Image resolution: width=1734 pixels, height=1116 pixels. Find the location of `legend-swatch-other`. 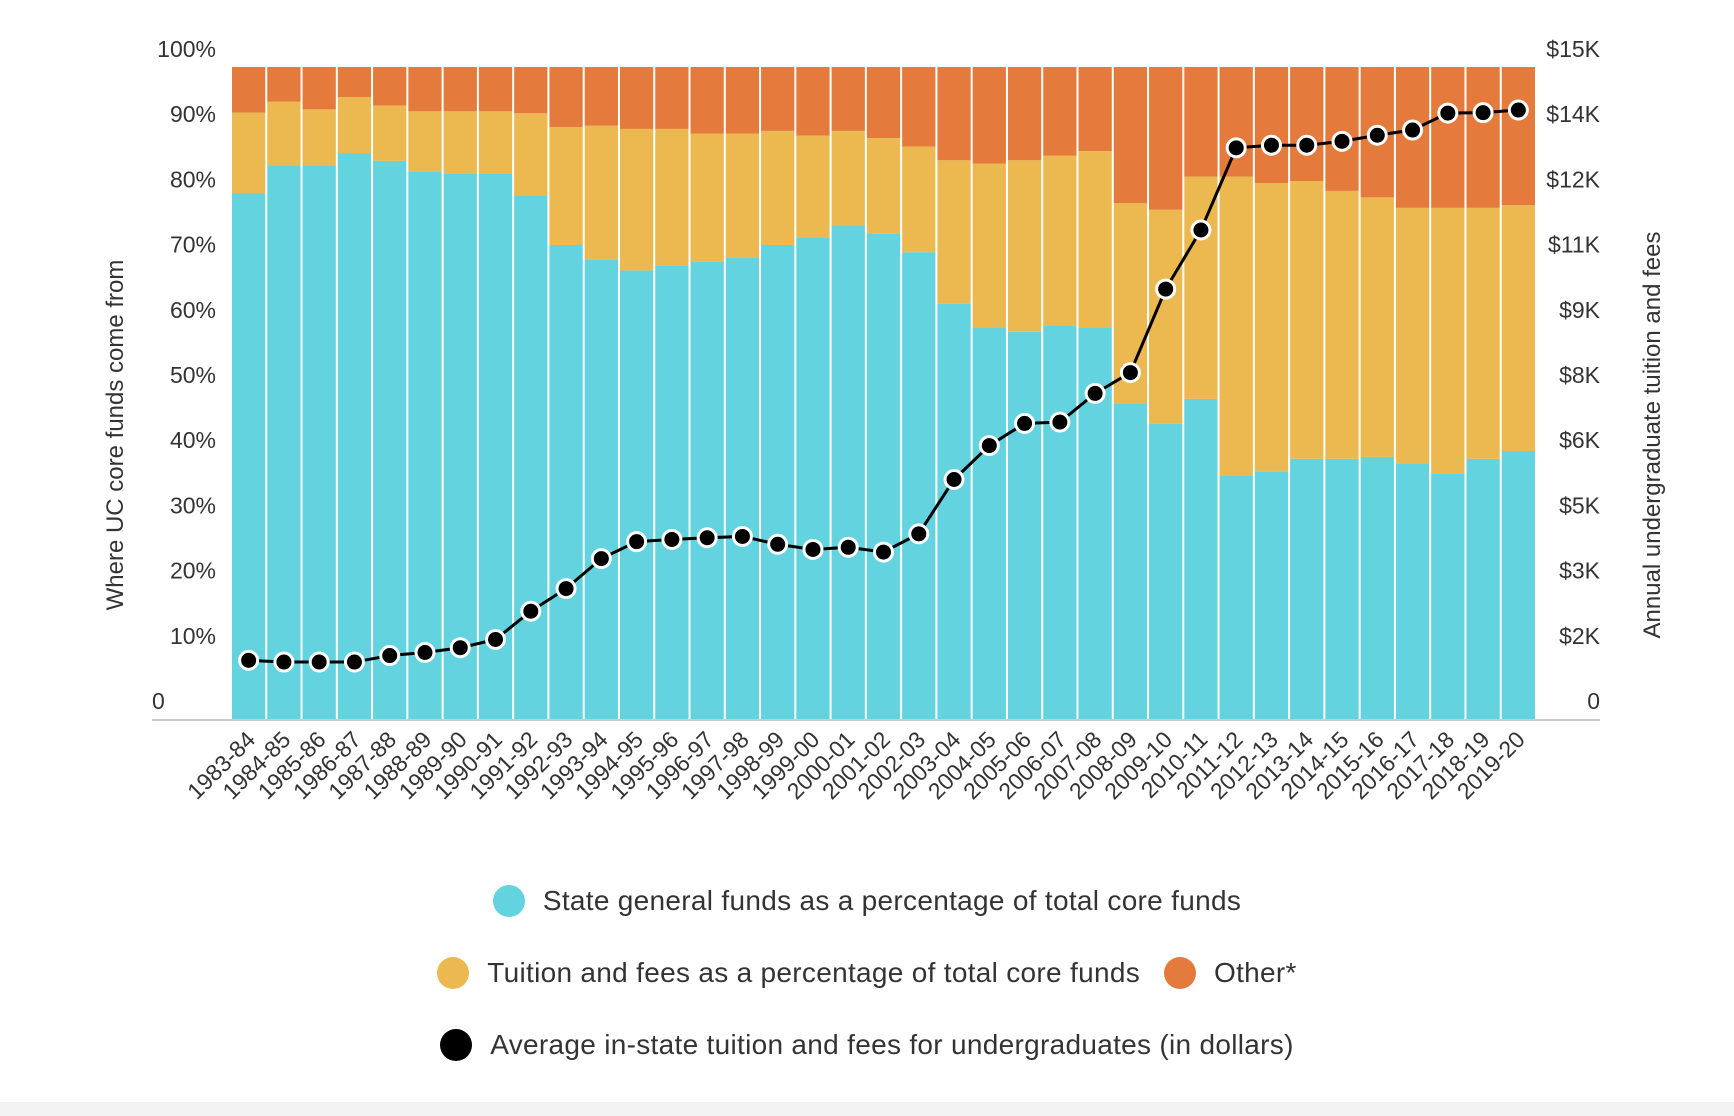

legend-swatch-other is located at coordinates (1180, 973).